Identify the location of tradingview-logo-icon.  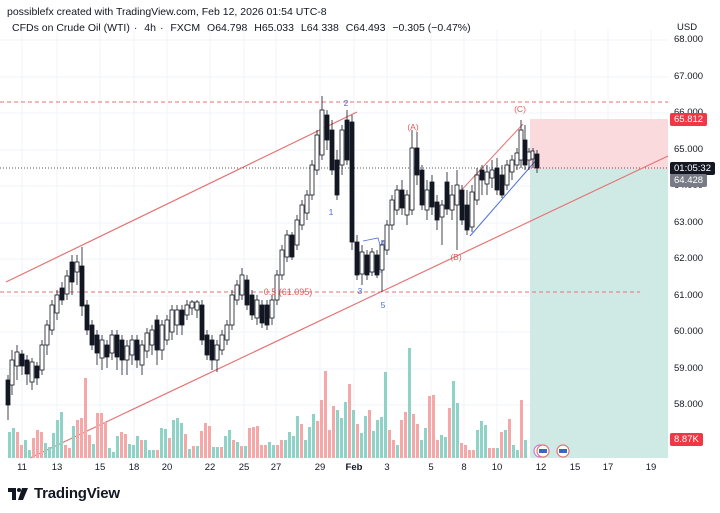
(18, 493).